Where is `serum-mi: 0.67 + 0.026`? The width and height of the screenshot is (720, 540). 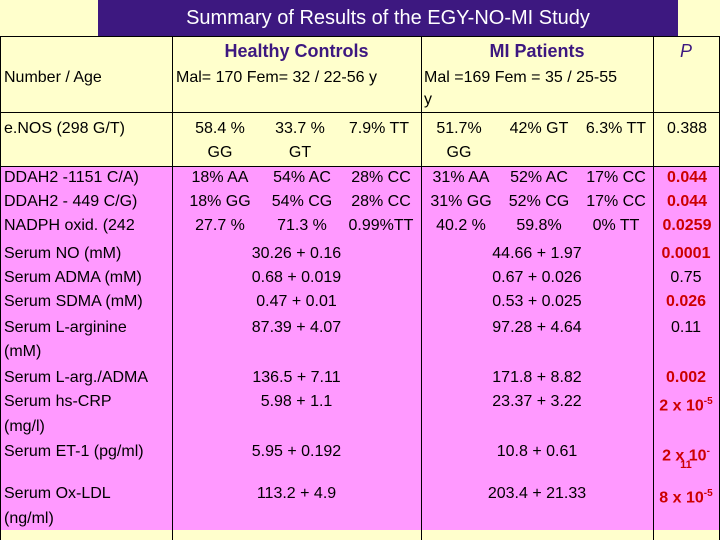
serum-mi: 0.67 + 0.026 is located at coordinates (537, 277).